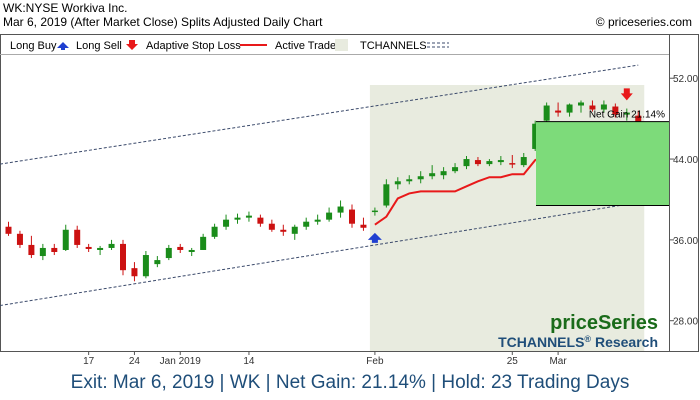 This screenshot has height=400, width=700. Describe the element at coordinates (132, 45) in the screenshot. I see `long-sell-arrow-icon` at that location.